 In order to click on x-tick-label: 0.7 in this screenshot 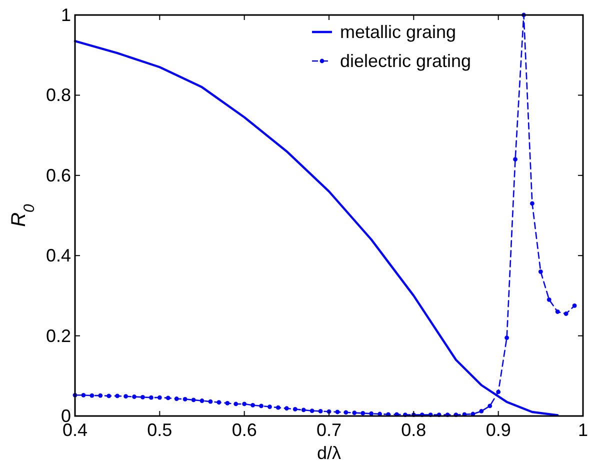, I will do `click(329, 430)`.